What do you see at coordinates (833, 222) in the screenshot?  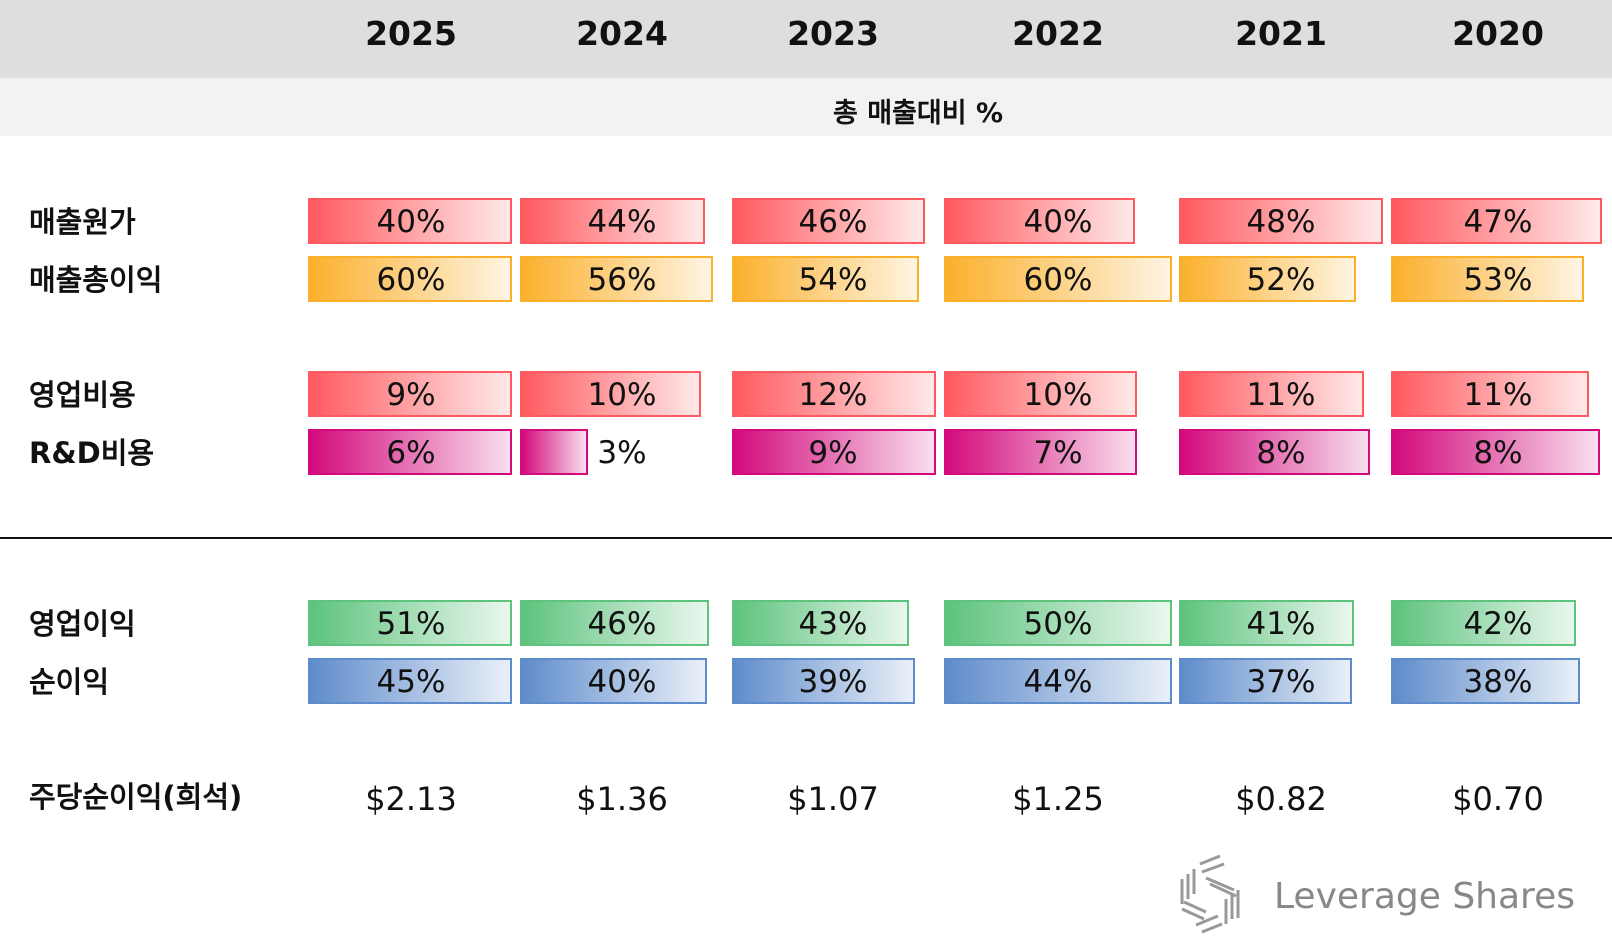 I see `cost-of-revenue-value: 46%` at bounding box center [833, 222].